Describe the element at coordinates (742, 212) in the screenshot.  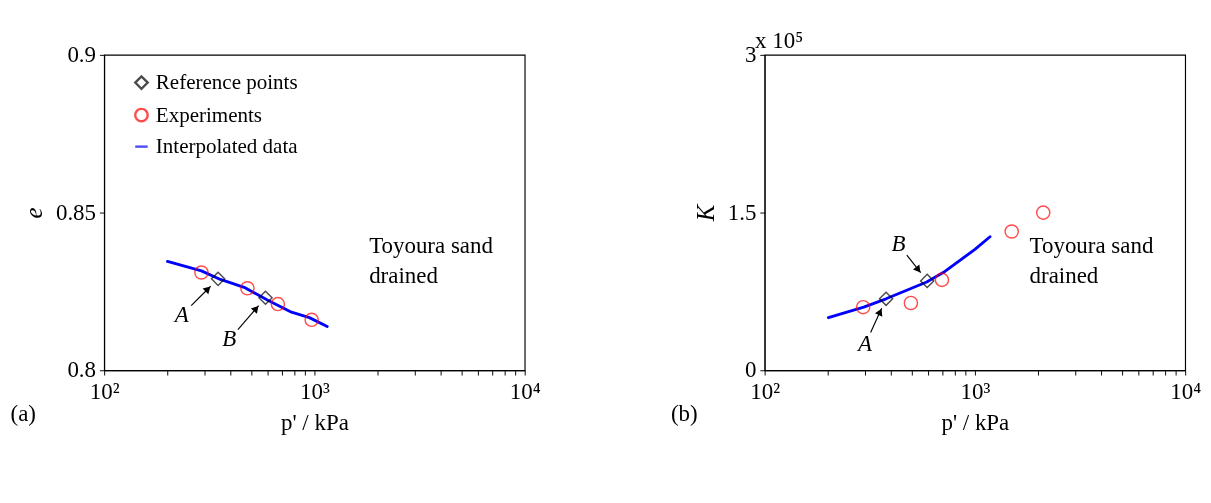
I see `y-tick-label: 1.5` at that location.